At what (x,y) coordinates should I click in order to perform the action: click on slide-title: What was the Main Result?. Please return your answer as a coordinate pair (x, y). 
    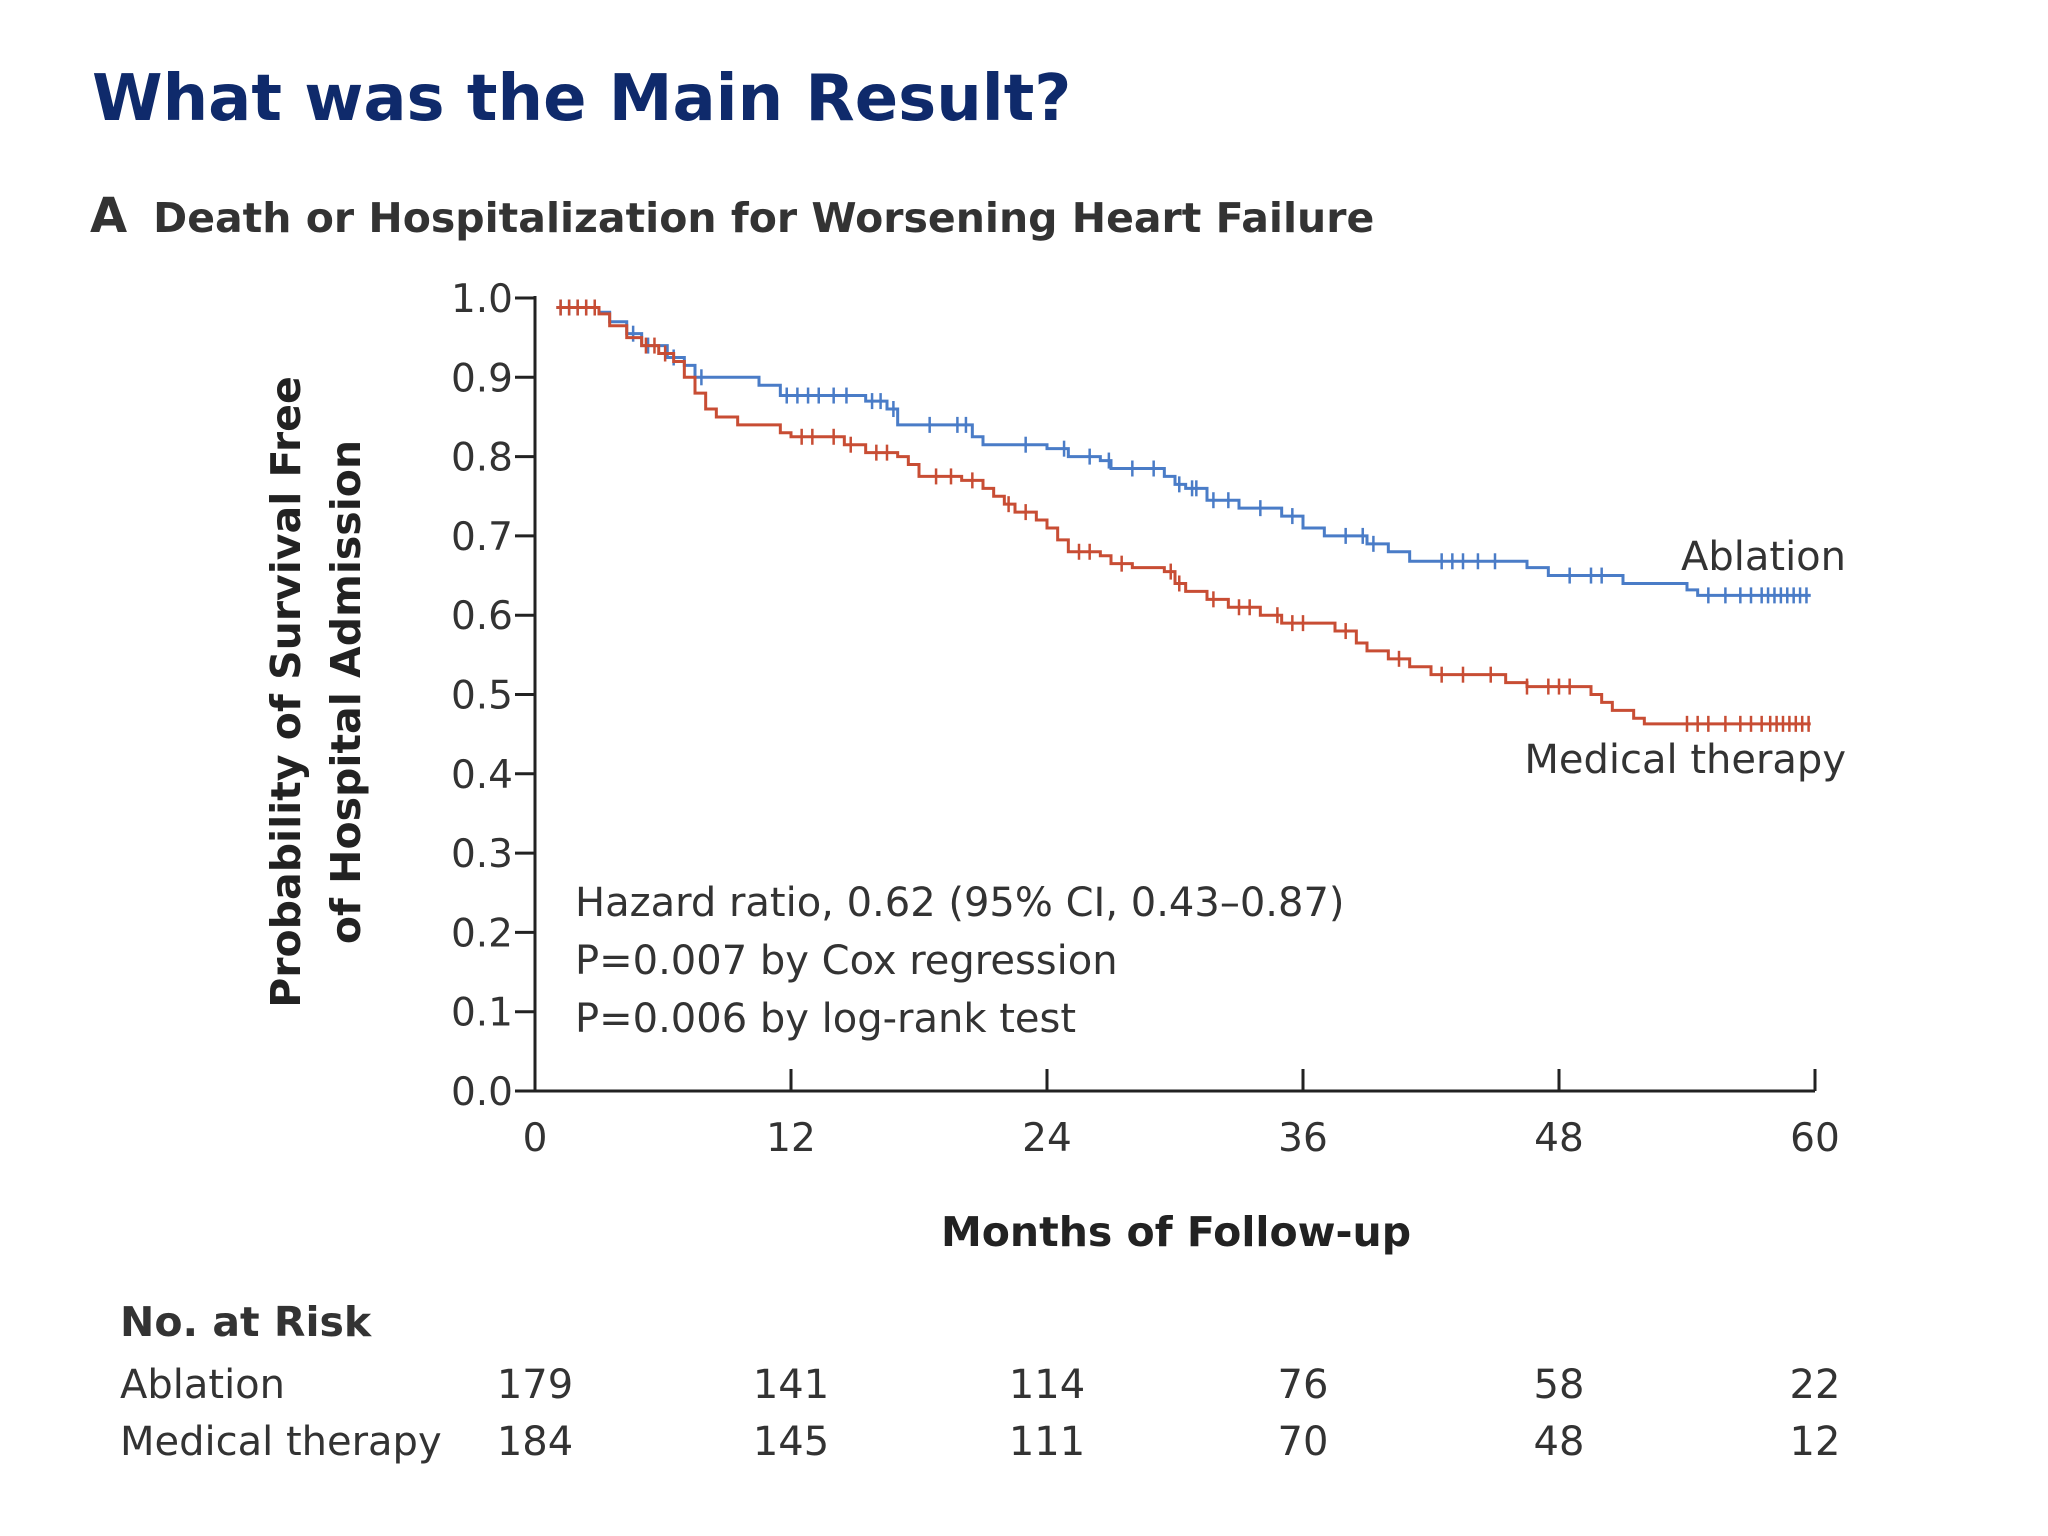
    Looking at the image, I should click on (582, 99).